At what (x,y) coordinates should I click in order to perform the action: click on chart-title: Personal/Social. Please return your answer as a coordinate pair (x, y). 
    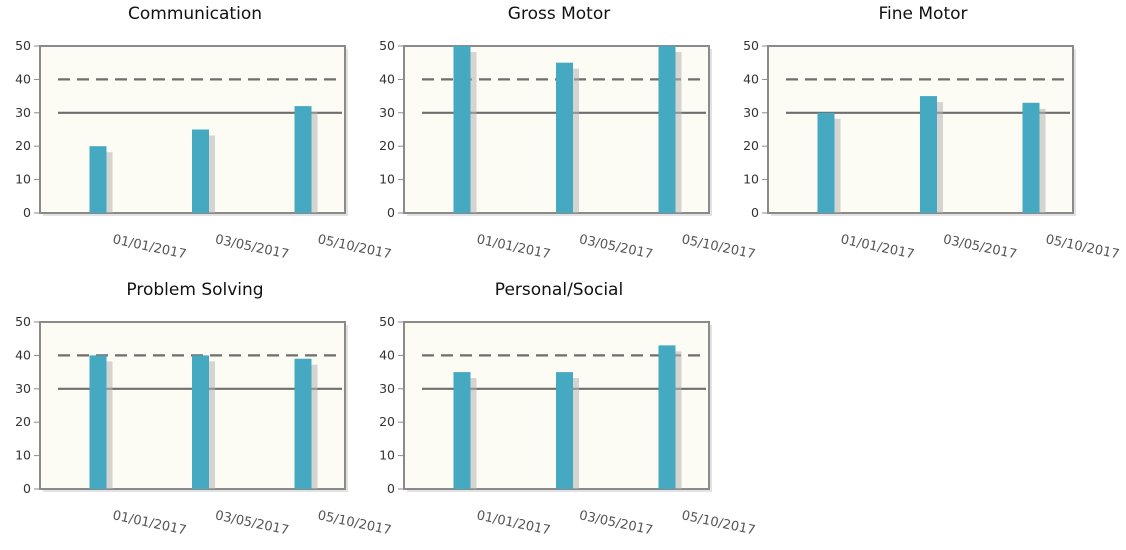
    Looking at the image, I should click on (559, 290).